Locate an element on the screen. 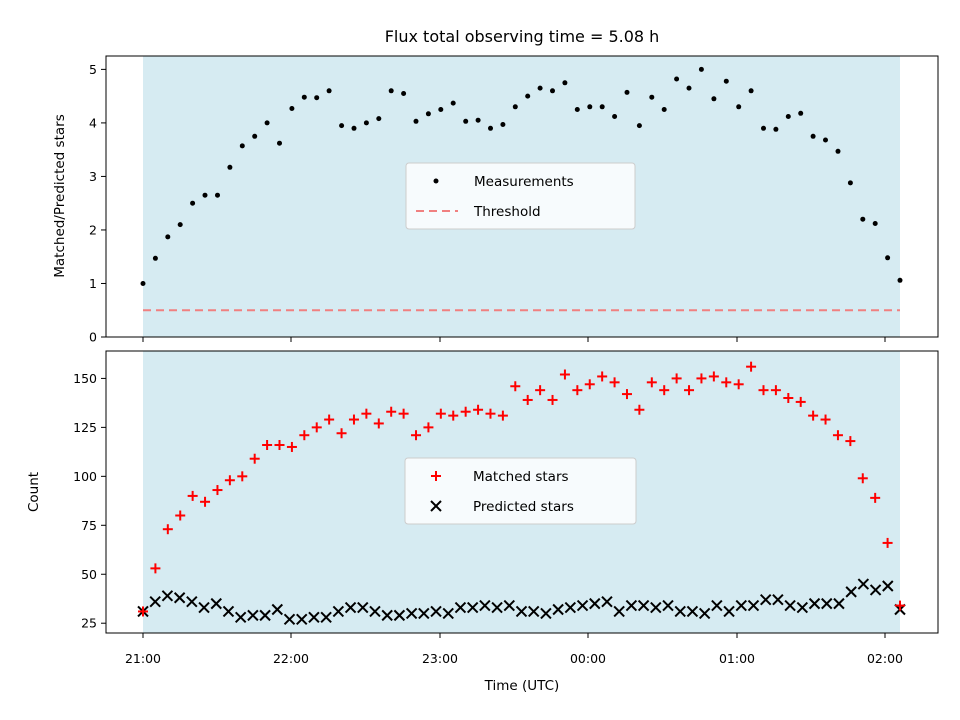 The image size is (960, 720). top-y-axis: 0 1 2 3 4 5 is located at coordinates (97, 203).